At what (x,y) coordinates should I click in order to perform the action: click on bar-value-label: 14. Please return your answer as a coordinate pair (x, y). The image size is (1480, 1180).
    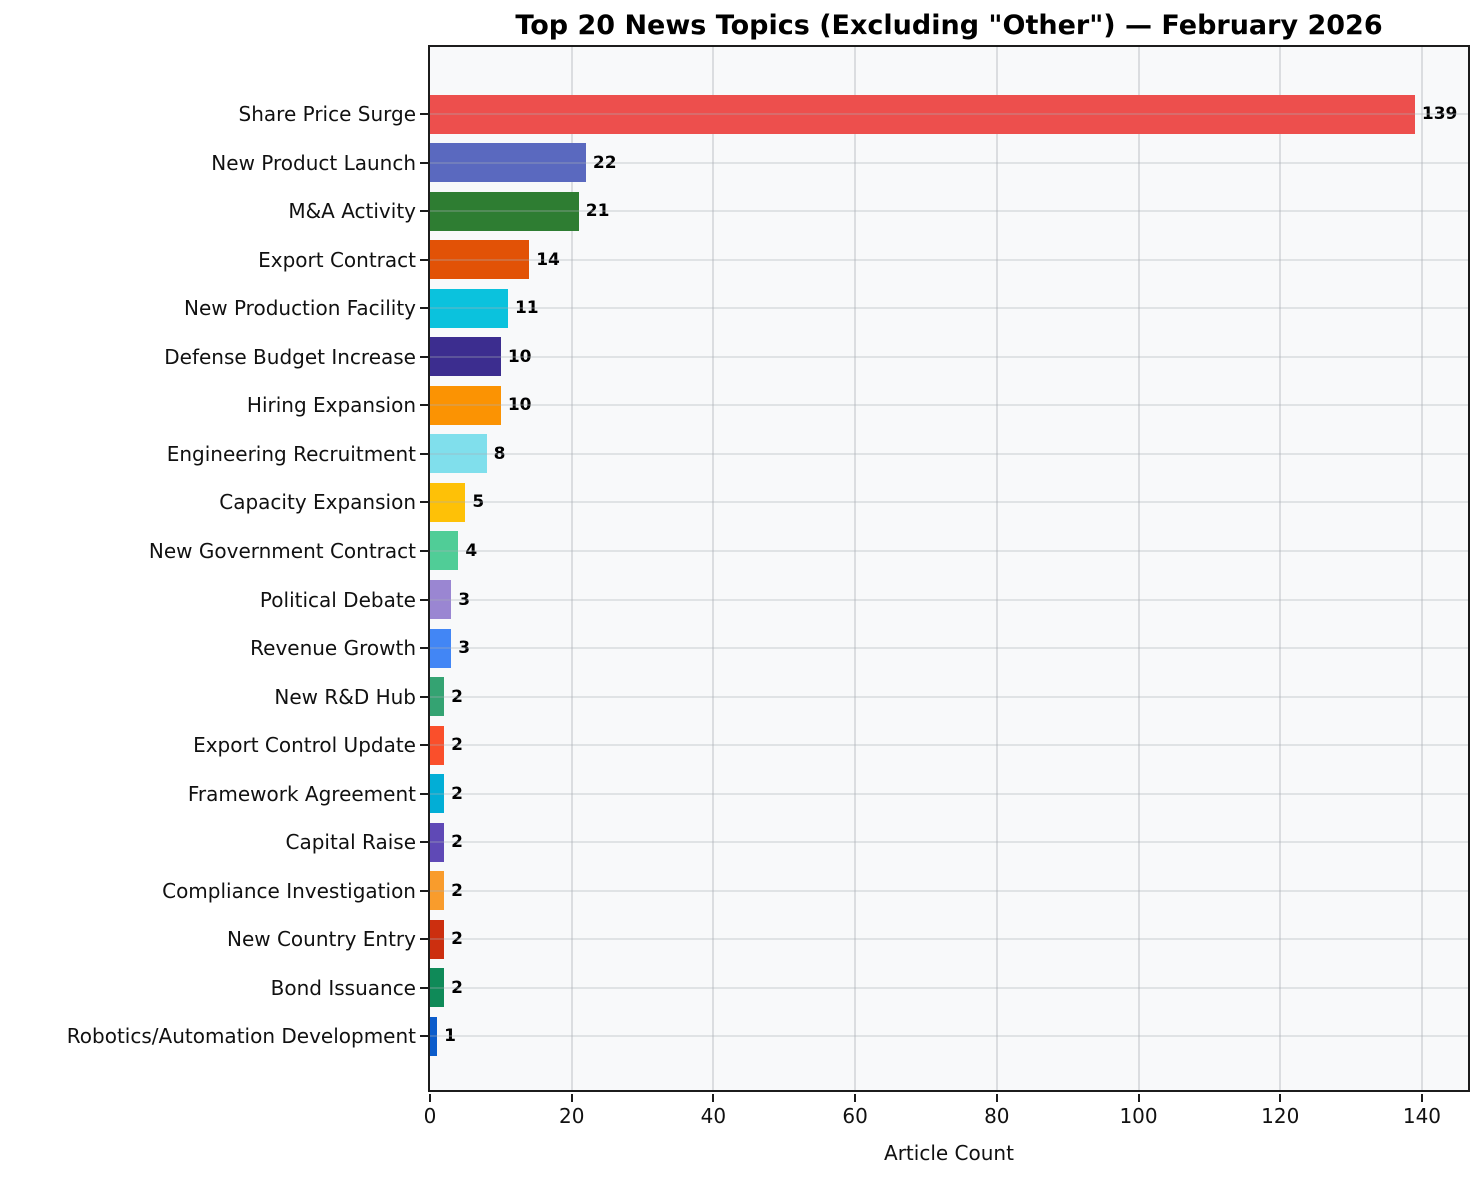
    Looking at the image, I should click on (548, 259).